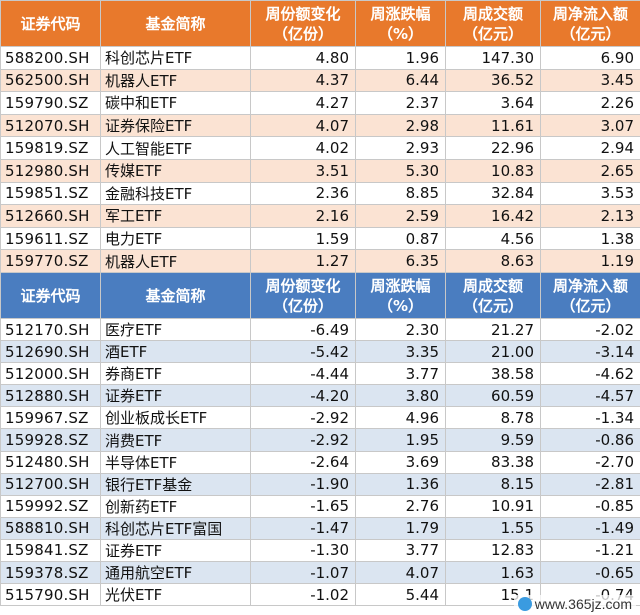 This screenshot has width=640, height=615. I want to click on table-row: 159841.SZ 证券ETF -1.30 3.77 12.83 -1.21, so click(320, 550).